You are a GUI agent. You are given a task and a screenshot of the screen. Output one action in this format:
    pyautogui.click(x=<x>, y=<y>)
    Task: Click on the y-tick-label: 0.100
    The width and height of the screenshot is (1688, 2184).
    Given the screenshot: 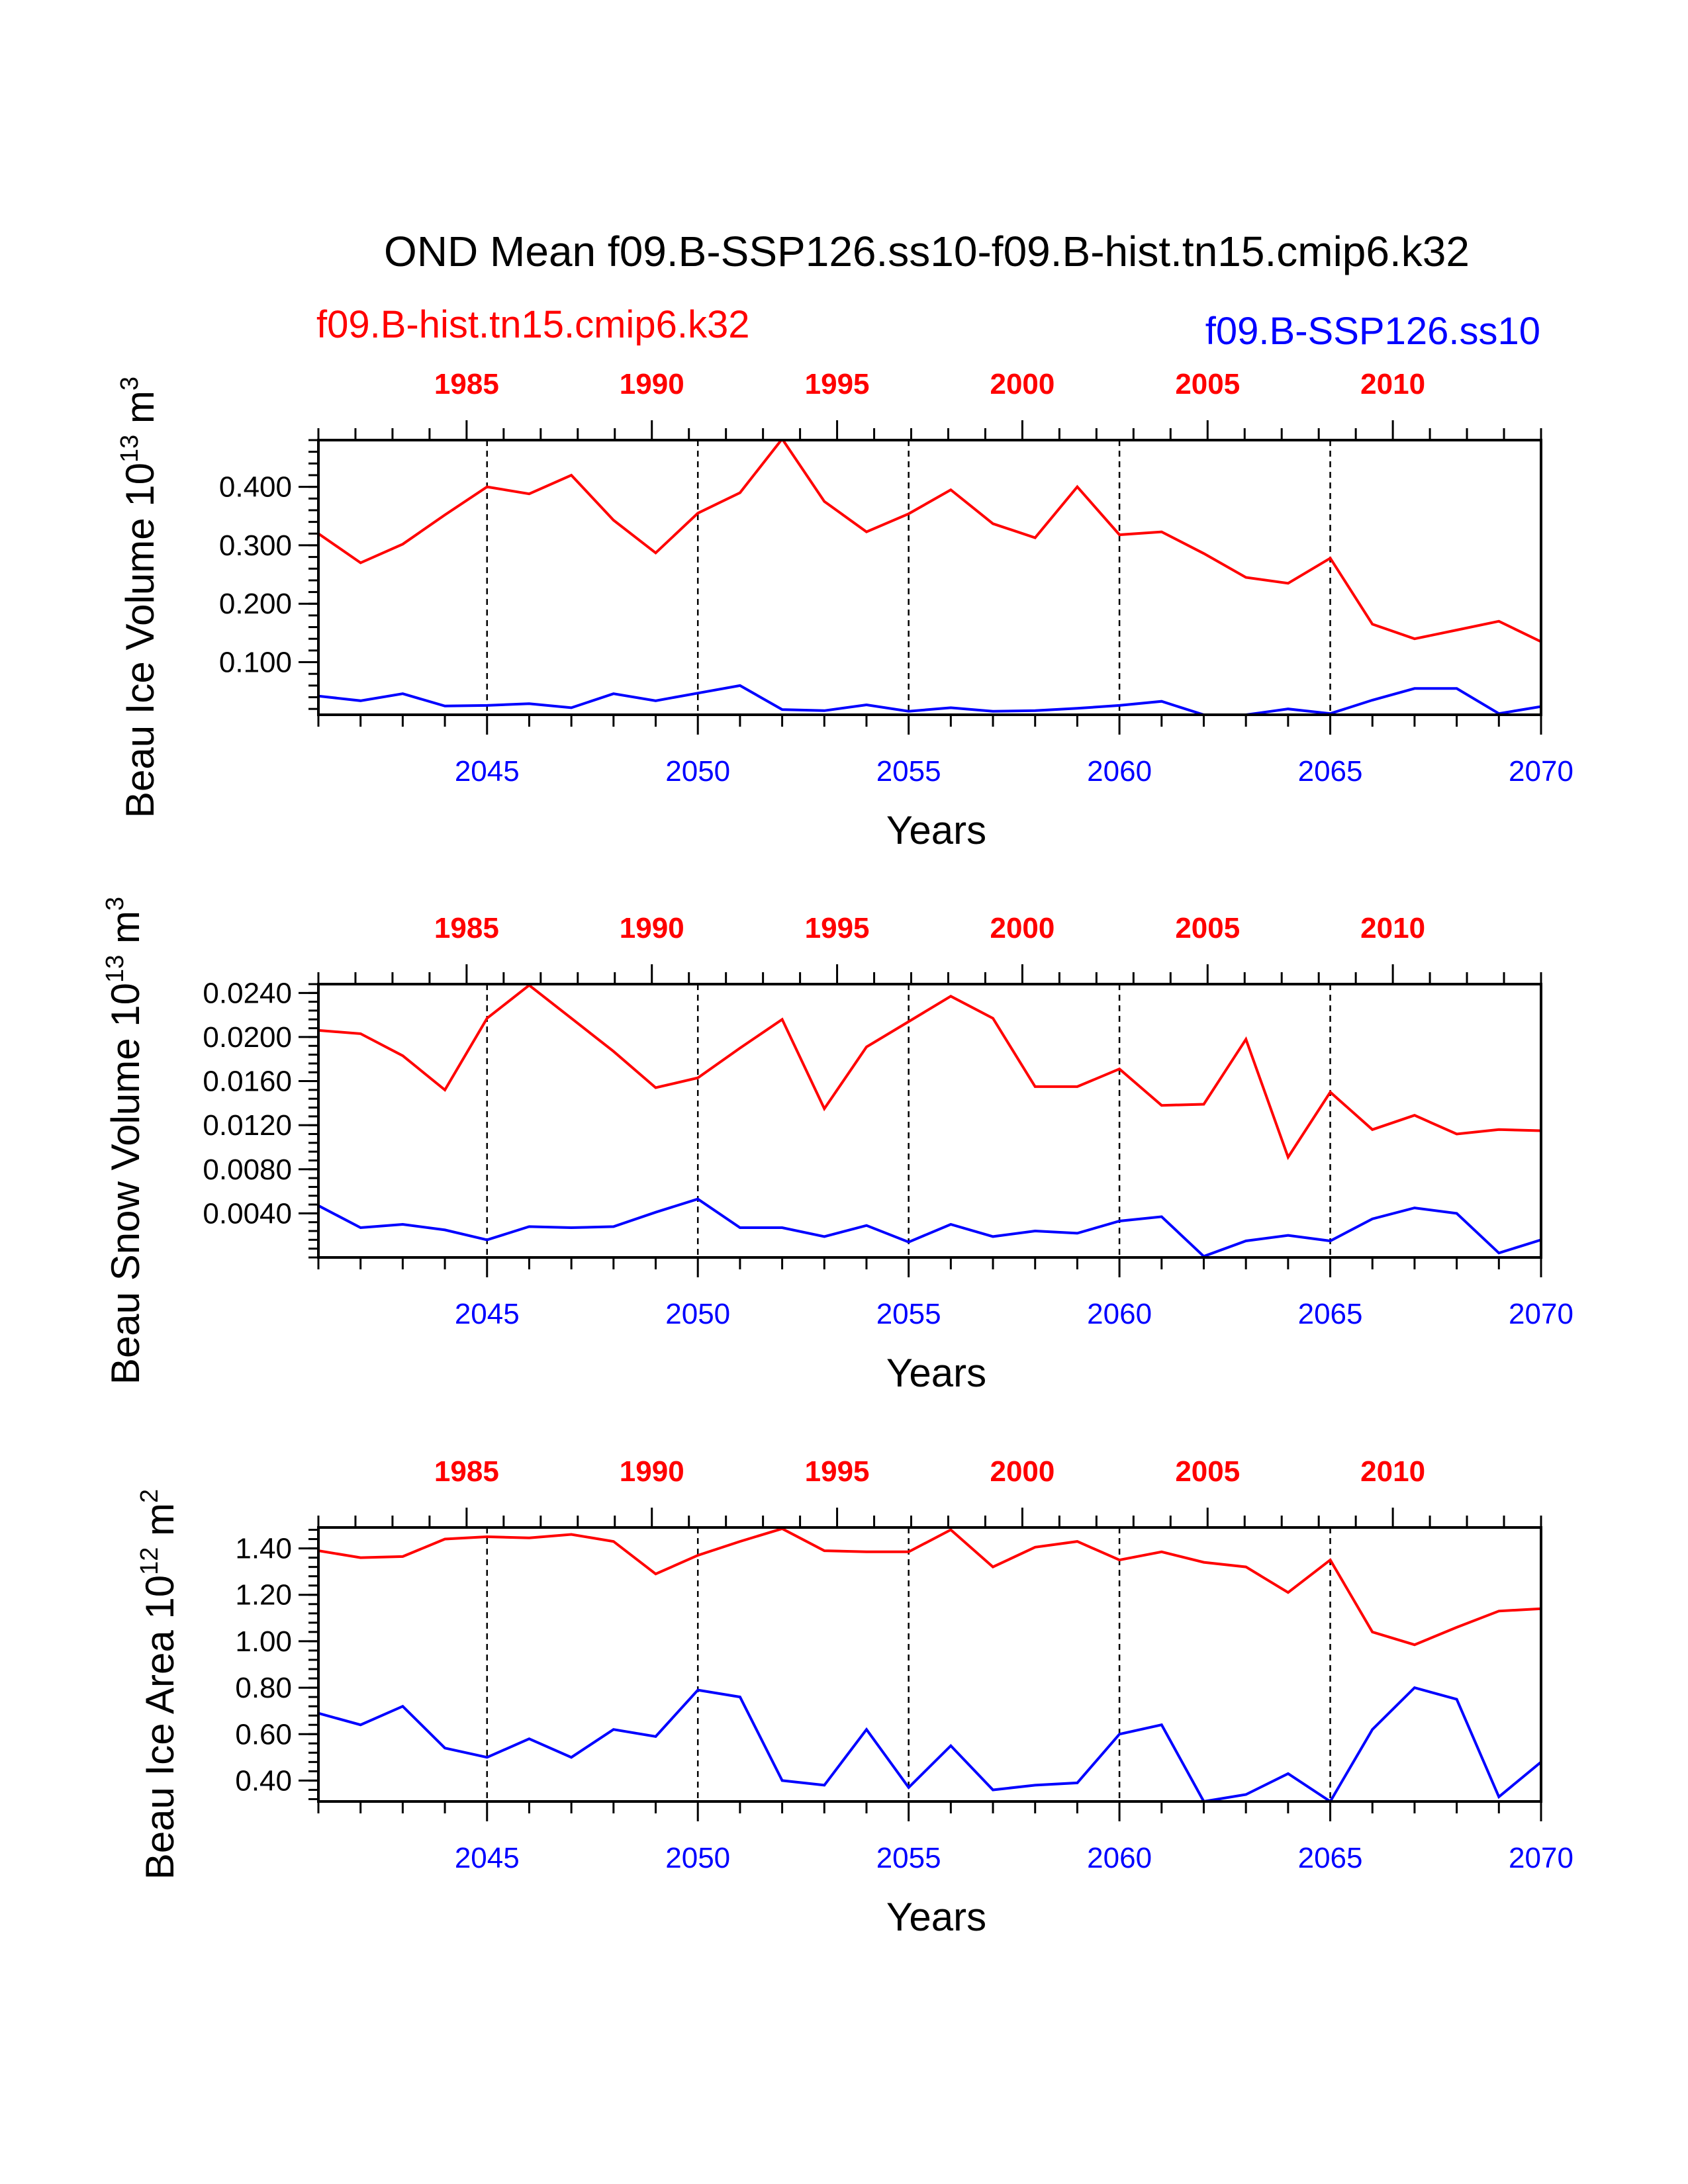 What is the action you would take?
    pyautogui.click(x=255, y=663)
    